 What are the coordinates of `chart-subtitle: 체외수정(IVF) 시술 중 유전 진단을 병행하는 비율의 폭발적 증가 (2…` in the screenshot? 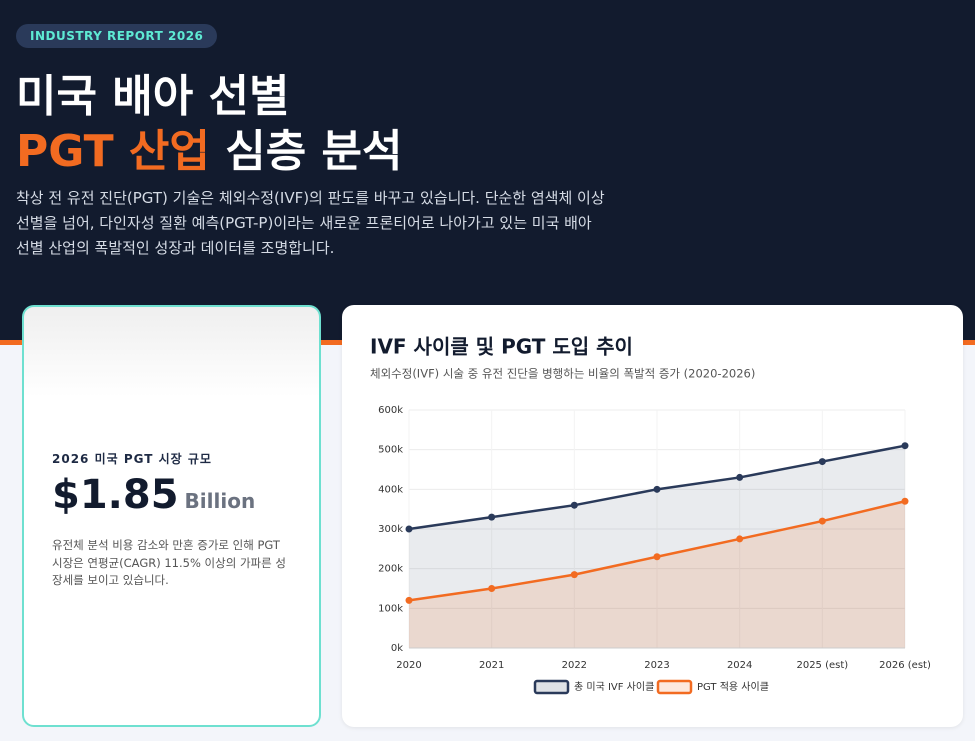 It's located at (562, 374).